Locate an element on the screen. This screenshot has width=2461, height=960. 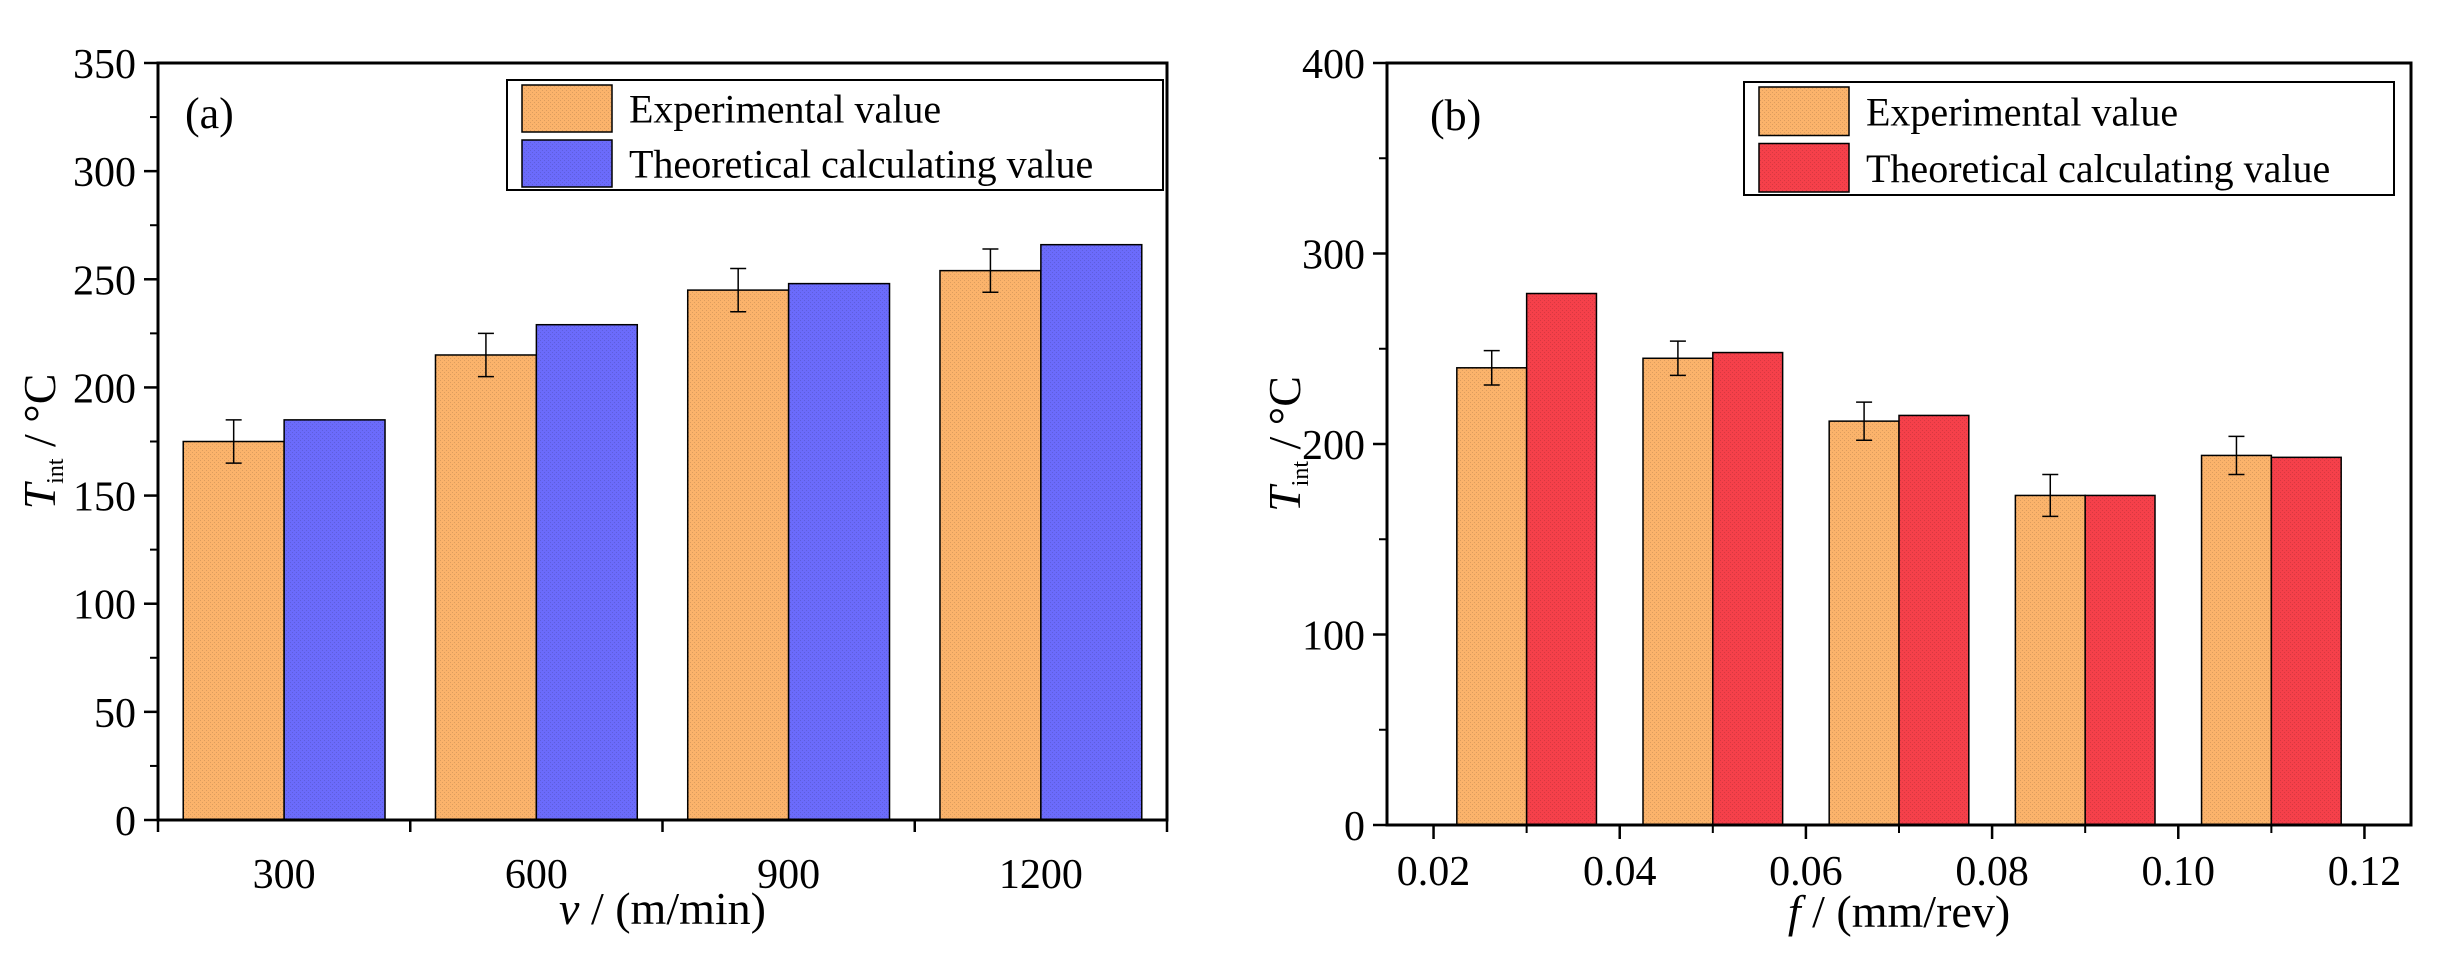
panel-label: (b) is located at coordinates (1455, 115).